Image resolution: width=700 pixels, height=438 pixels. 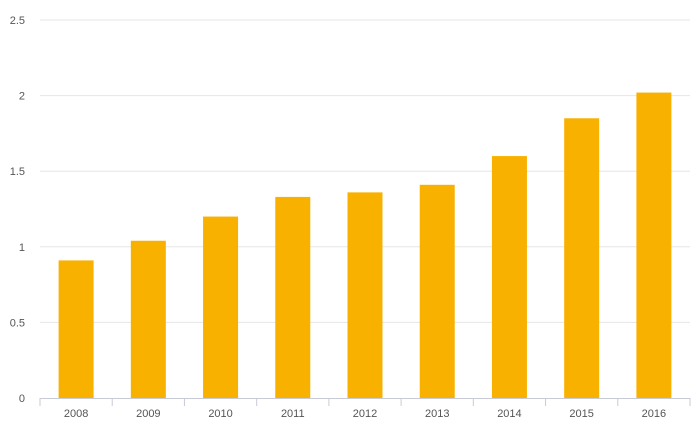 What do you see at coordinates (365, 402) in the screenshot?
I see `x-axis` at bounding box center [365, 402].